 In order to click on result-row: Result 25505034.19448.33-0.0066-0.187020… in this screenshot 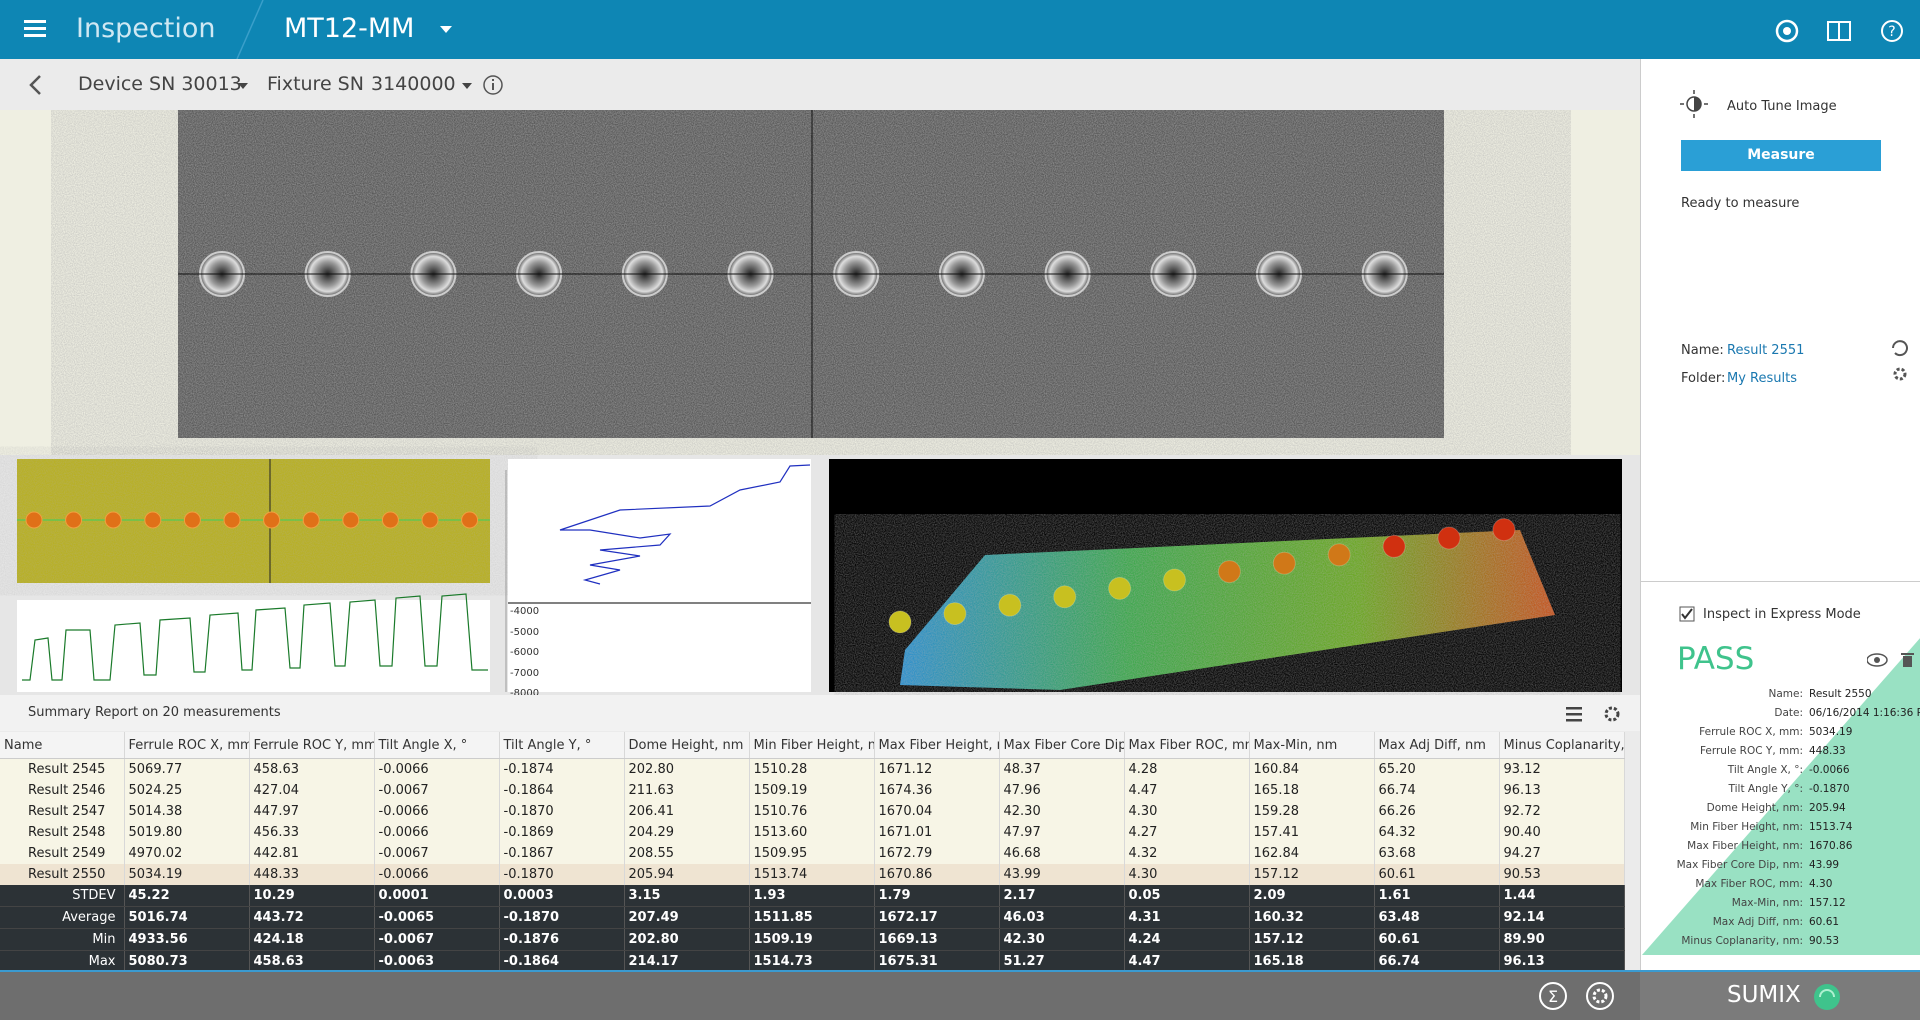, I will do `click(812, 874)`.